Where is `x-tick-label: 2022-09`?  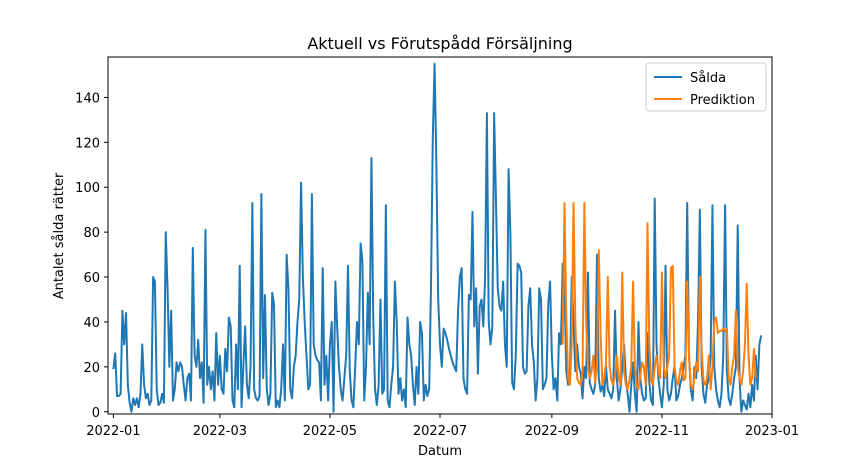 x-tick-label: 2022-09 is located at coordinates (552, 431).